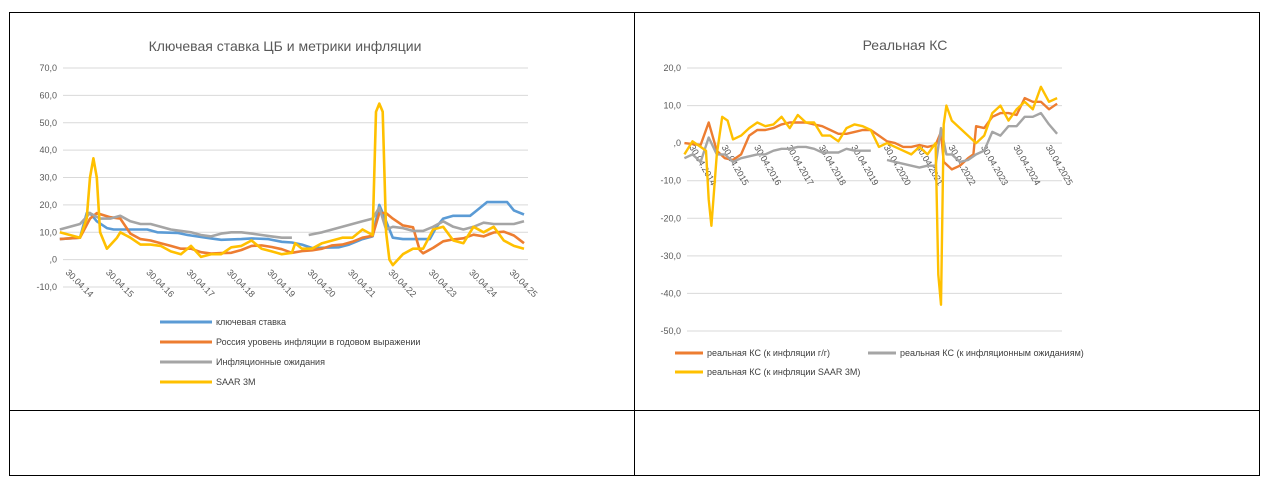  Describe the element at coordinates (905, 45) in the screenshot. I see `chart-title: Реальная КС` at that location.